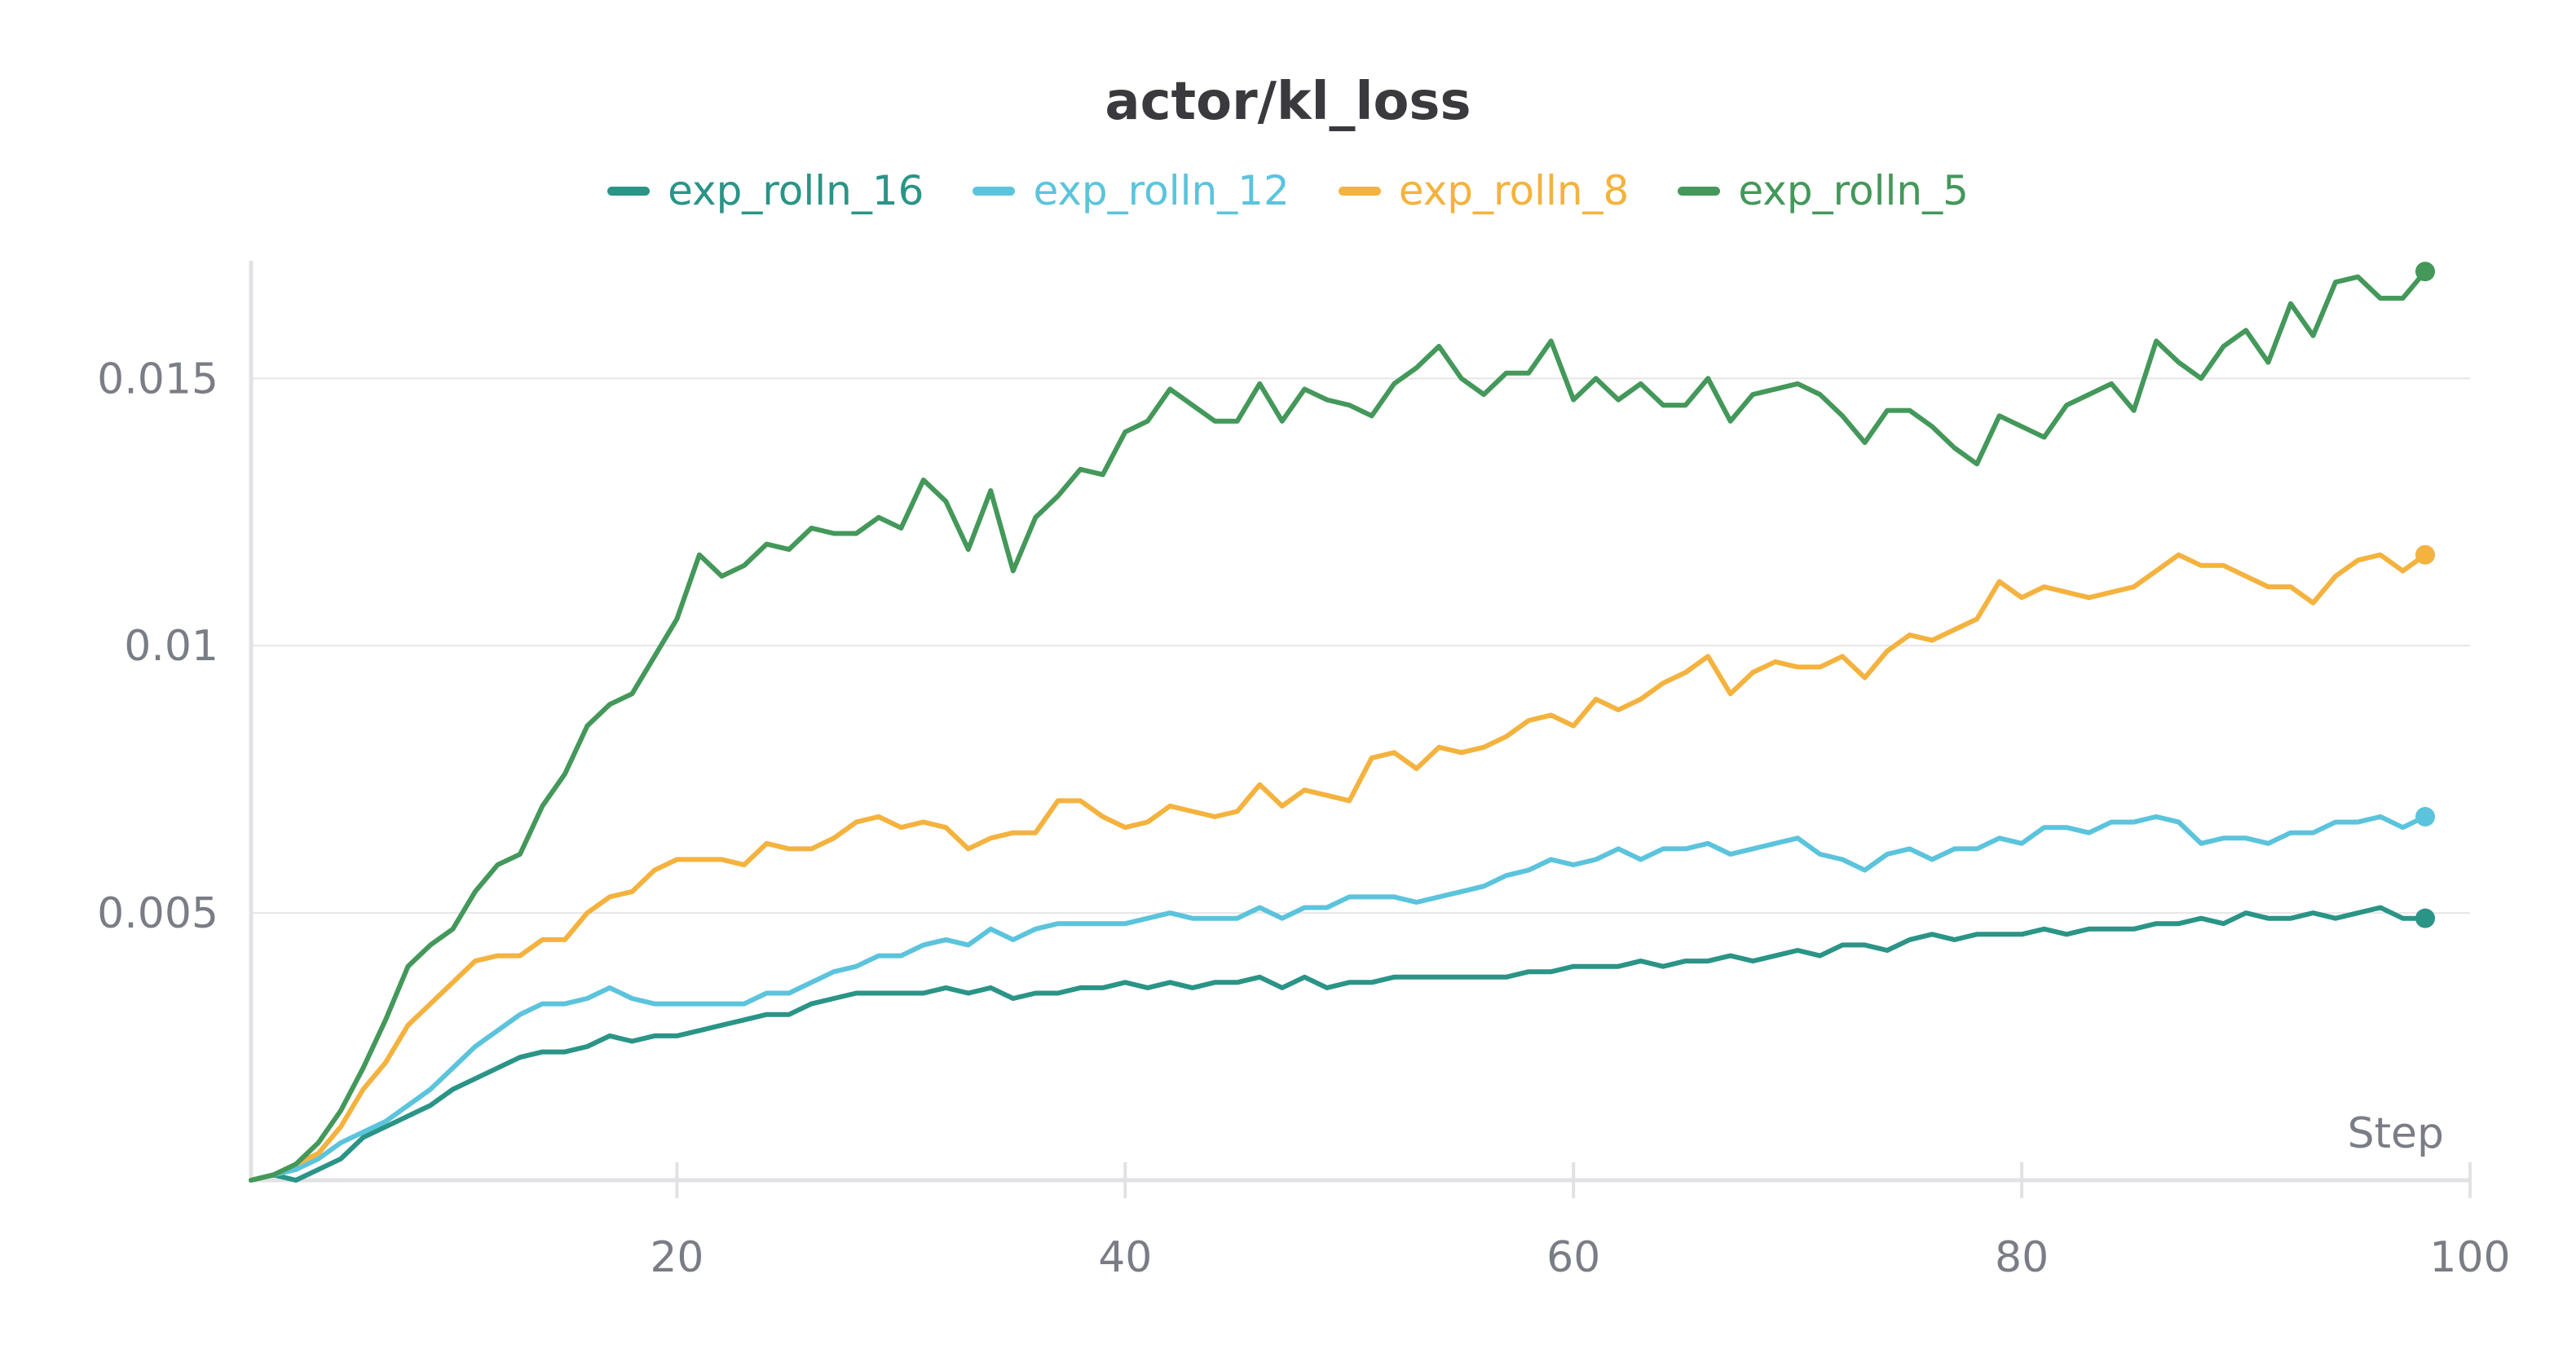  What do you see at coordinates (157, 379) in the screenshot?
I see `y-tick-label: 0.015` at bounding box center [157, 379].